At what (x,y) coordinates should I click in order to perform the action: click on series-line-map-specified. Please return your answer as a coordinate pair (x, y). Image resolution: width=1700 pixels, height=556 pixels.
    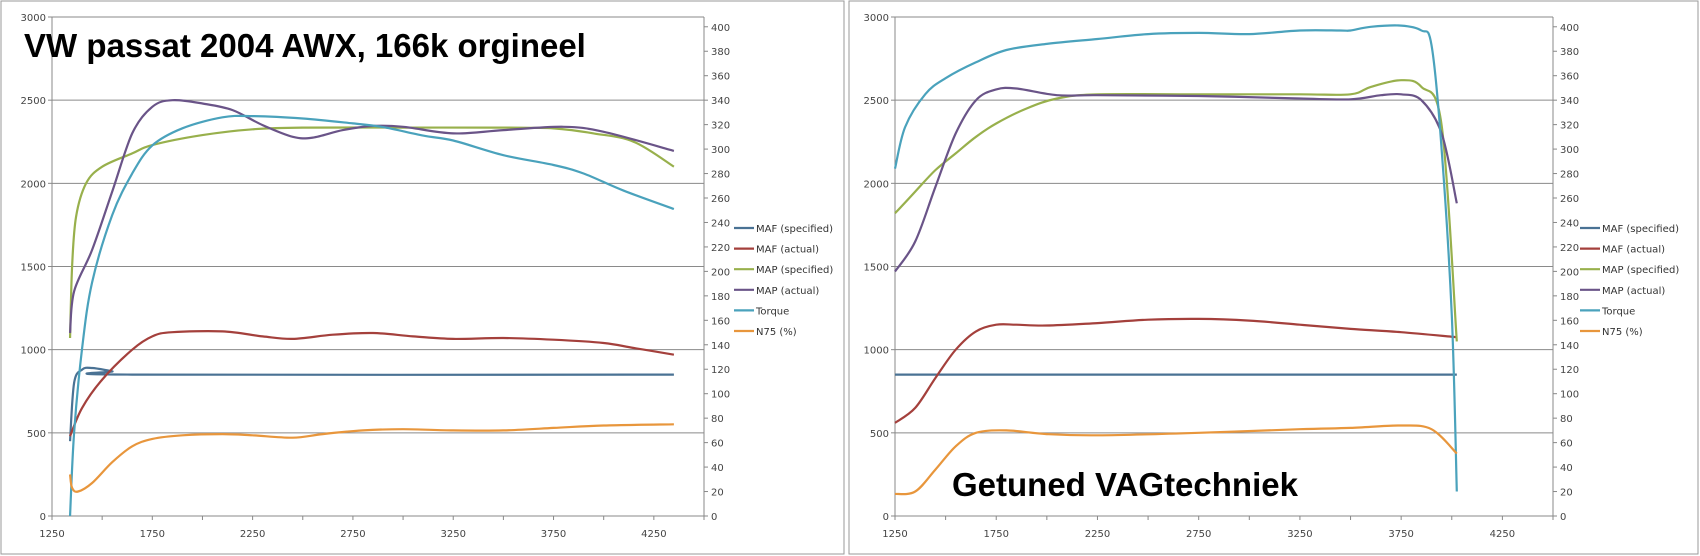
    Looking at the image, I should click on (371, 232).